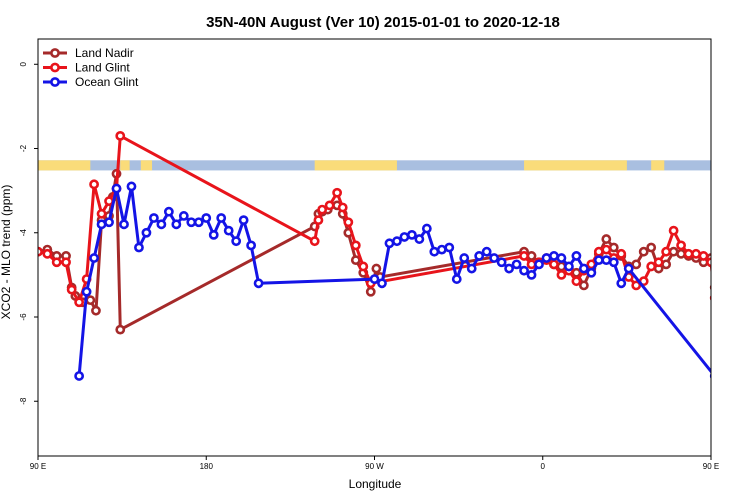 The height and width of the screenshot is (500, 750). Describe the element at coordinates (104, 53) in the screenshot. I see `legend-label: Land Nadir` at that location.